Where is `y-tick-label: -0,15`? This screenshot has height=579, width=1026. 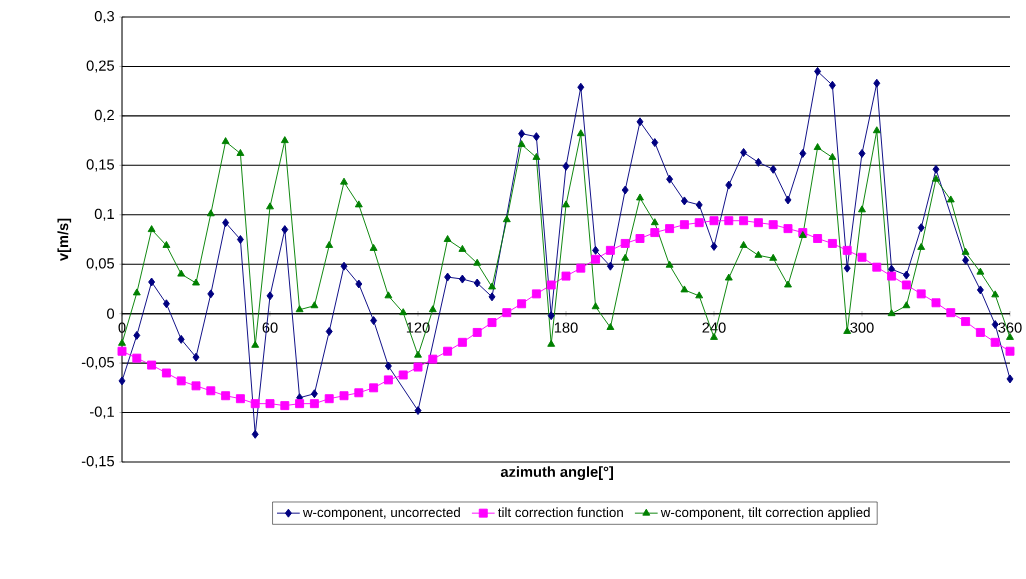 y-tick-label: -0,15 is located at coordinates (97, 462).